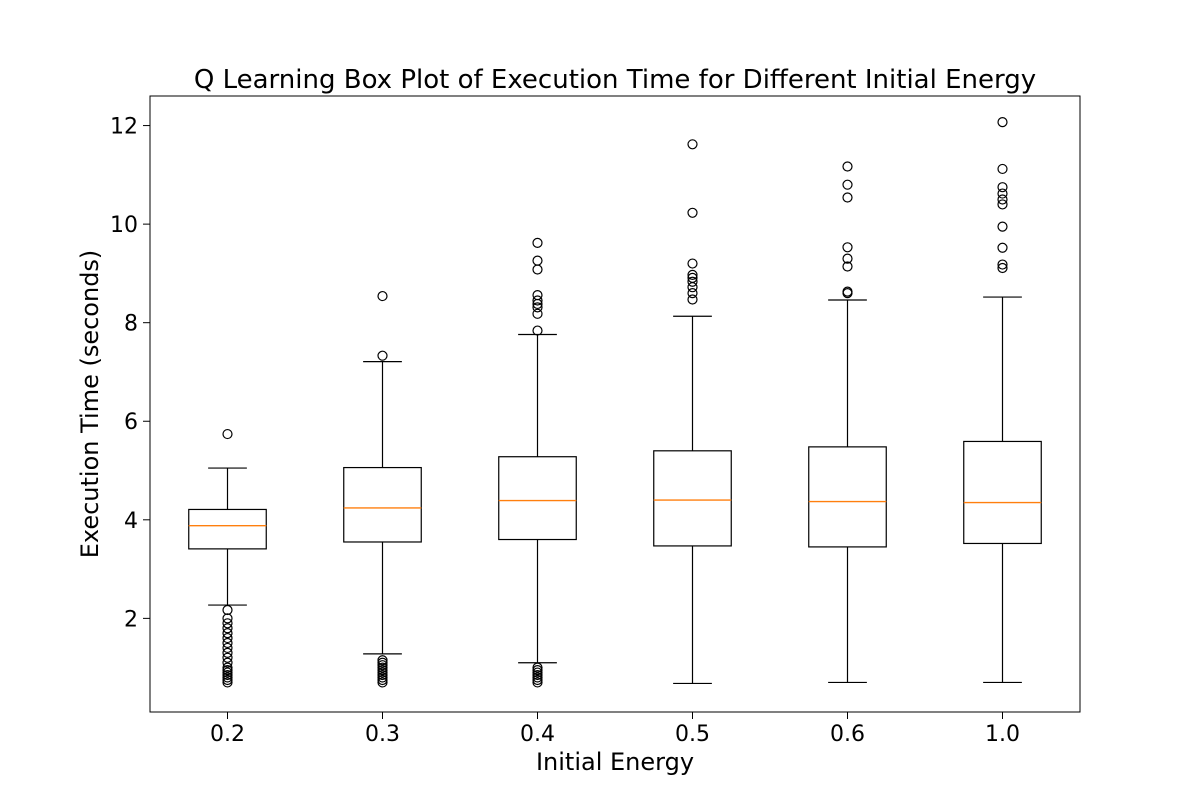 The height and width of the screenshot is (800, 1200). I want to click on y-axis: 2 4 6 8 10 12, so click(130, 373).